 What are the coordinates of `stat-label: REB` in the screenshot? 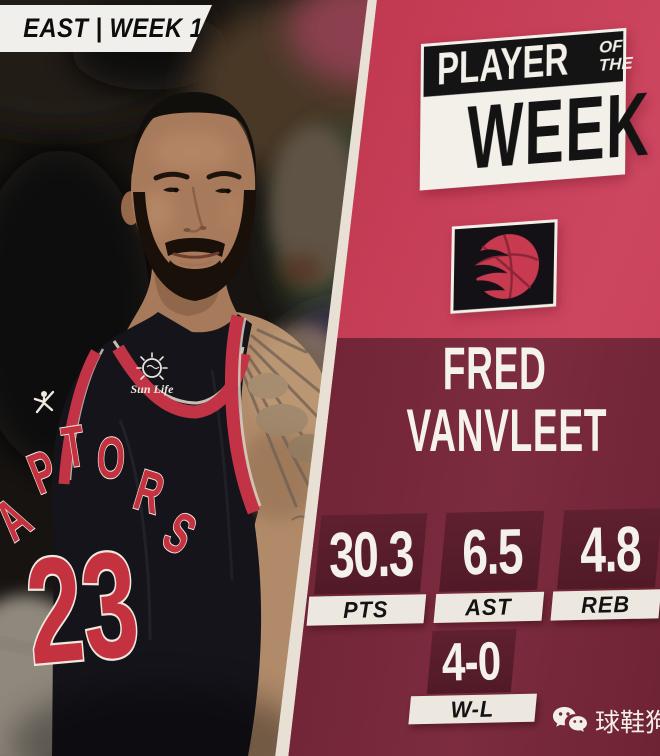 It's located at (606, 604).